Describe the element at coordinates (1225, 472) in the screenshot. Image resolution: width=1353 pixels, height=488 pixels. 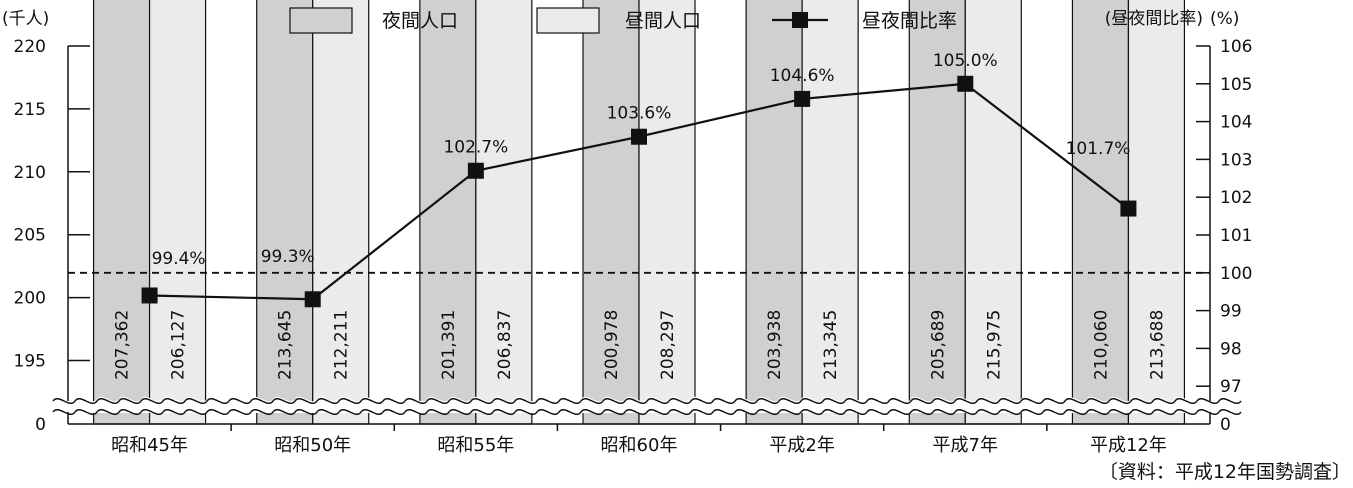
I see `source-note: 〔資料：平成12年国勢調査〕` at that location.